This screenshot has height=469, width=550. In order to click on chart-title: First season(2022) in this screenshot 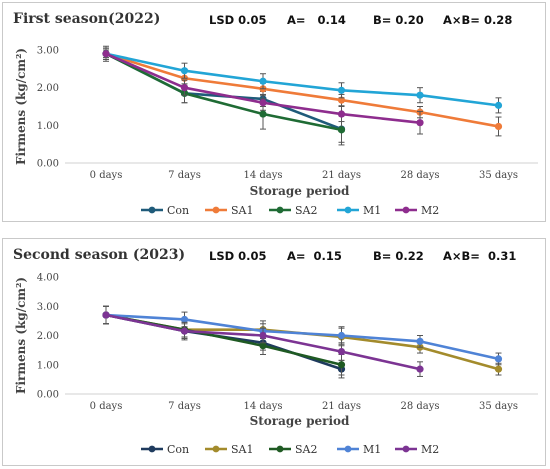, I will do `click(87, 19)`.